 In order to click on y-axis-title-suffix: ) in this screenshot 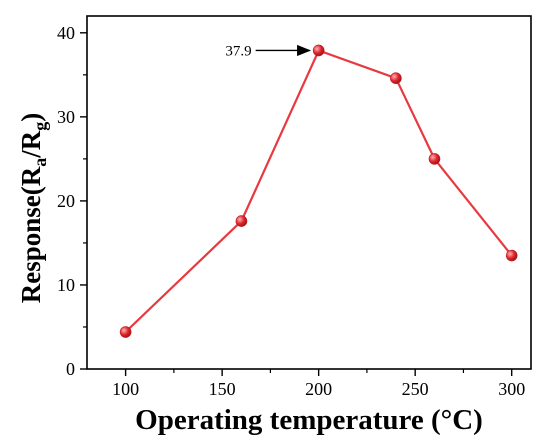, I will do `click(31, 117)`.